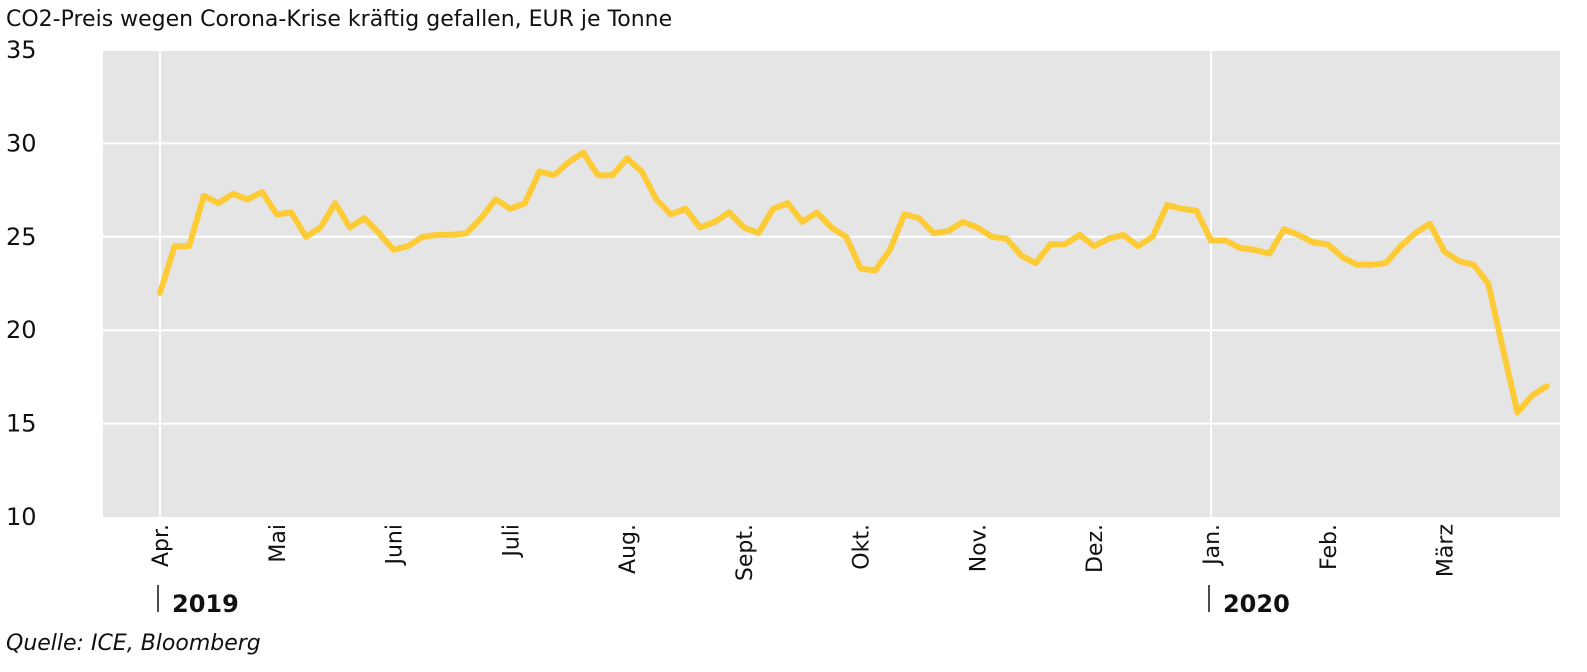  Describe the element at coordinates (205, 604) in the screenshot. I see `year-label: 2019` at that location.